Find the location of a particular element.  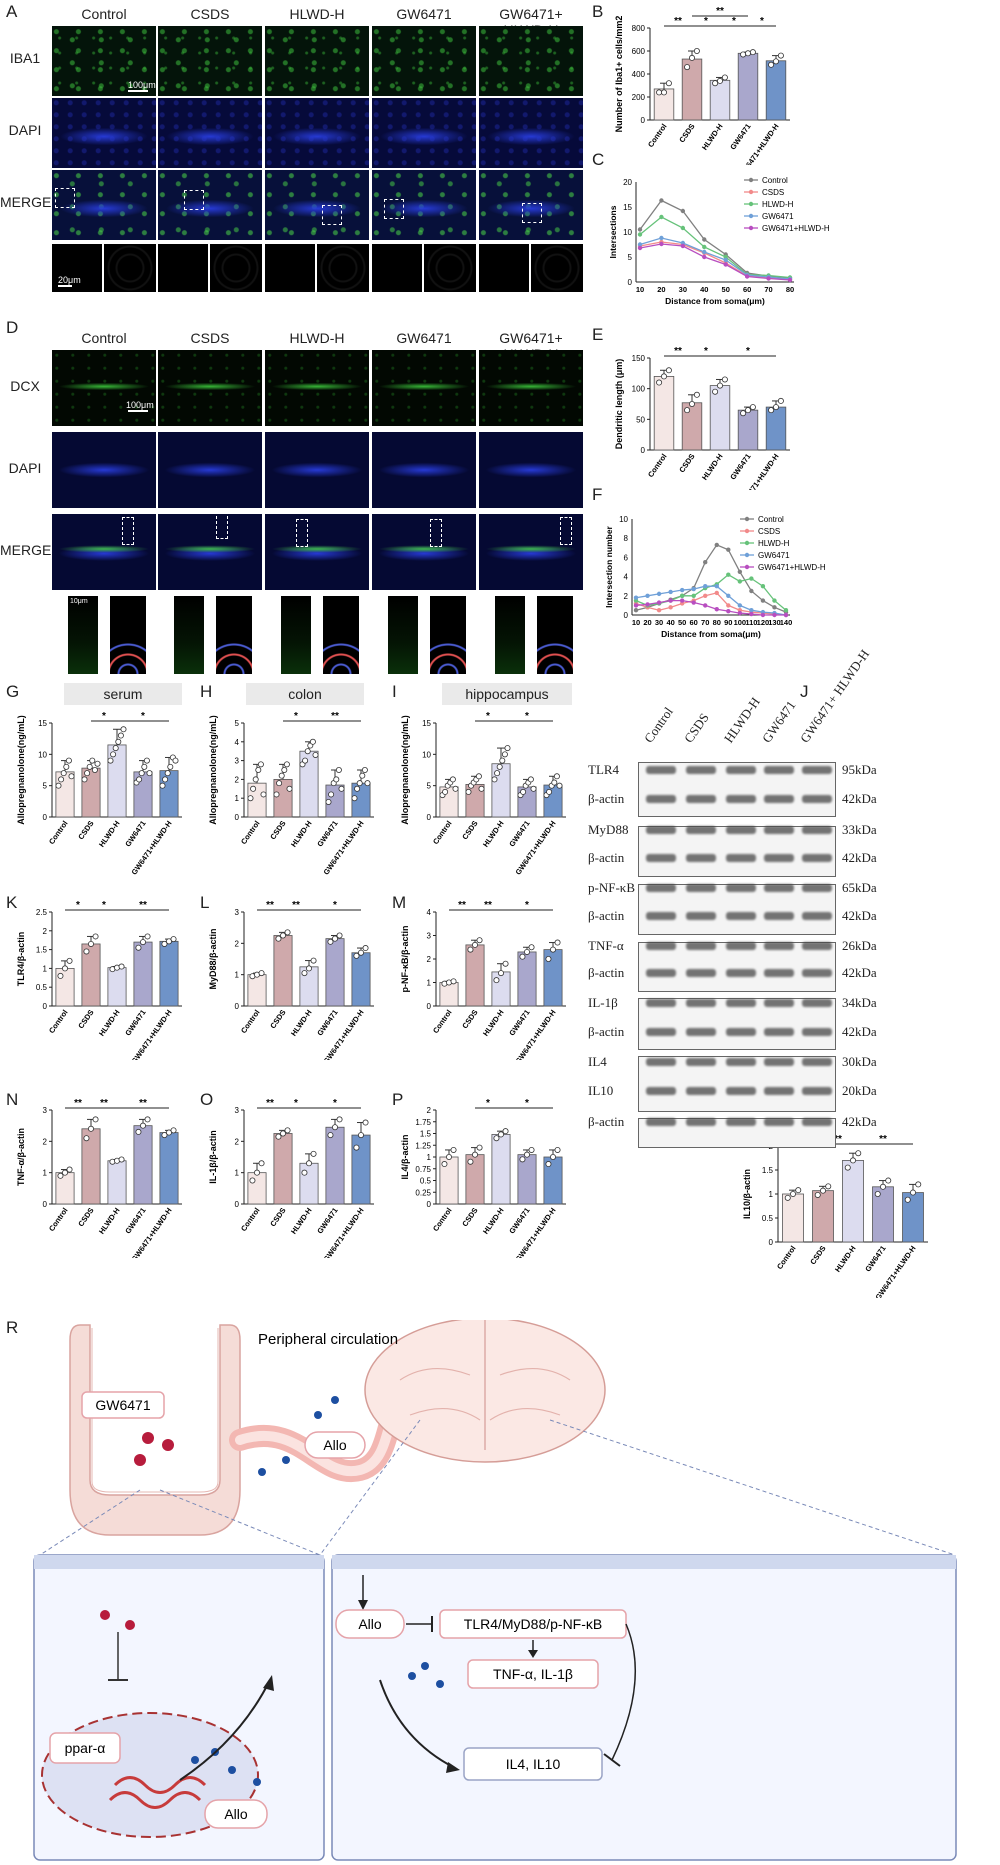

legend-label: GW6471 is located at coordinates (778, 216).